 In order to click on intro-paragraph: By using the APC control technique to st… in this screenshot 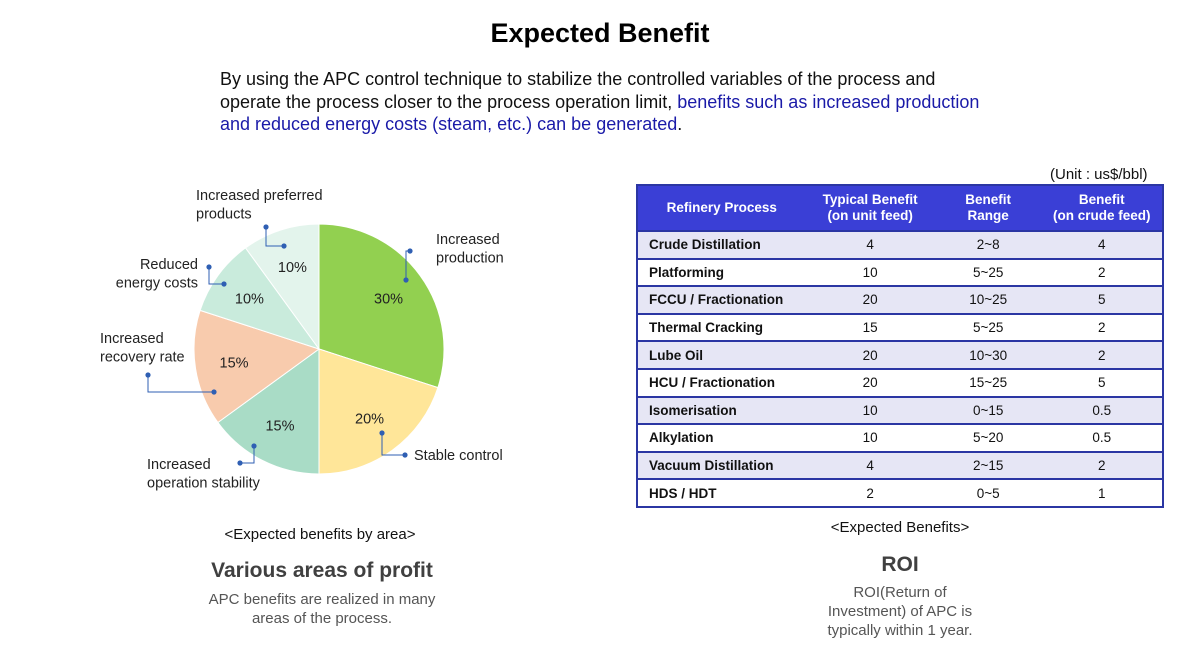, I will do `click(600, 102)`.